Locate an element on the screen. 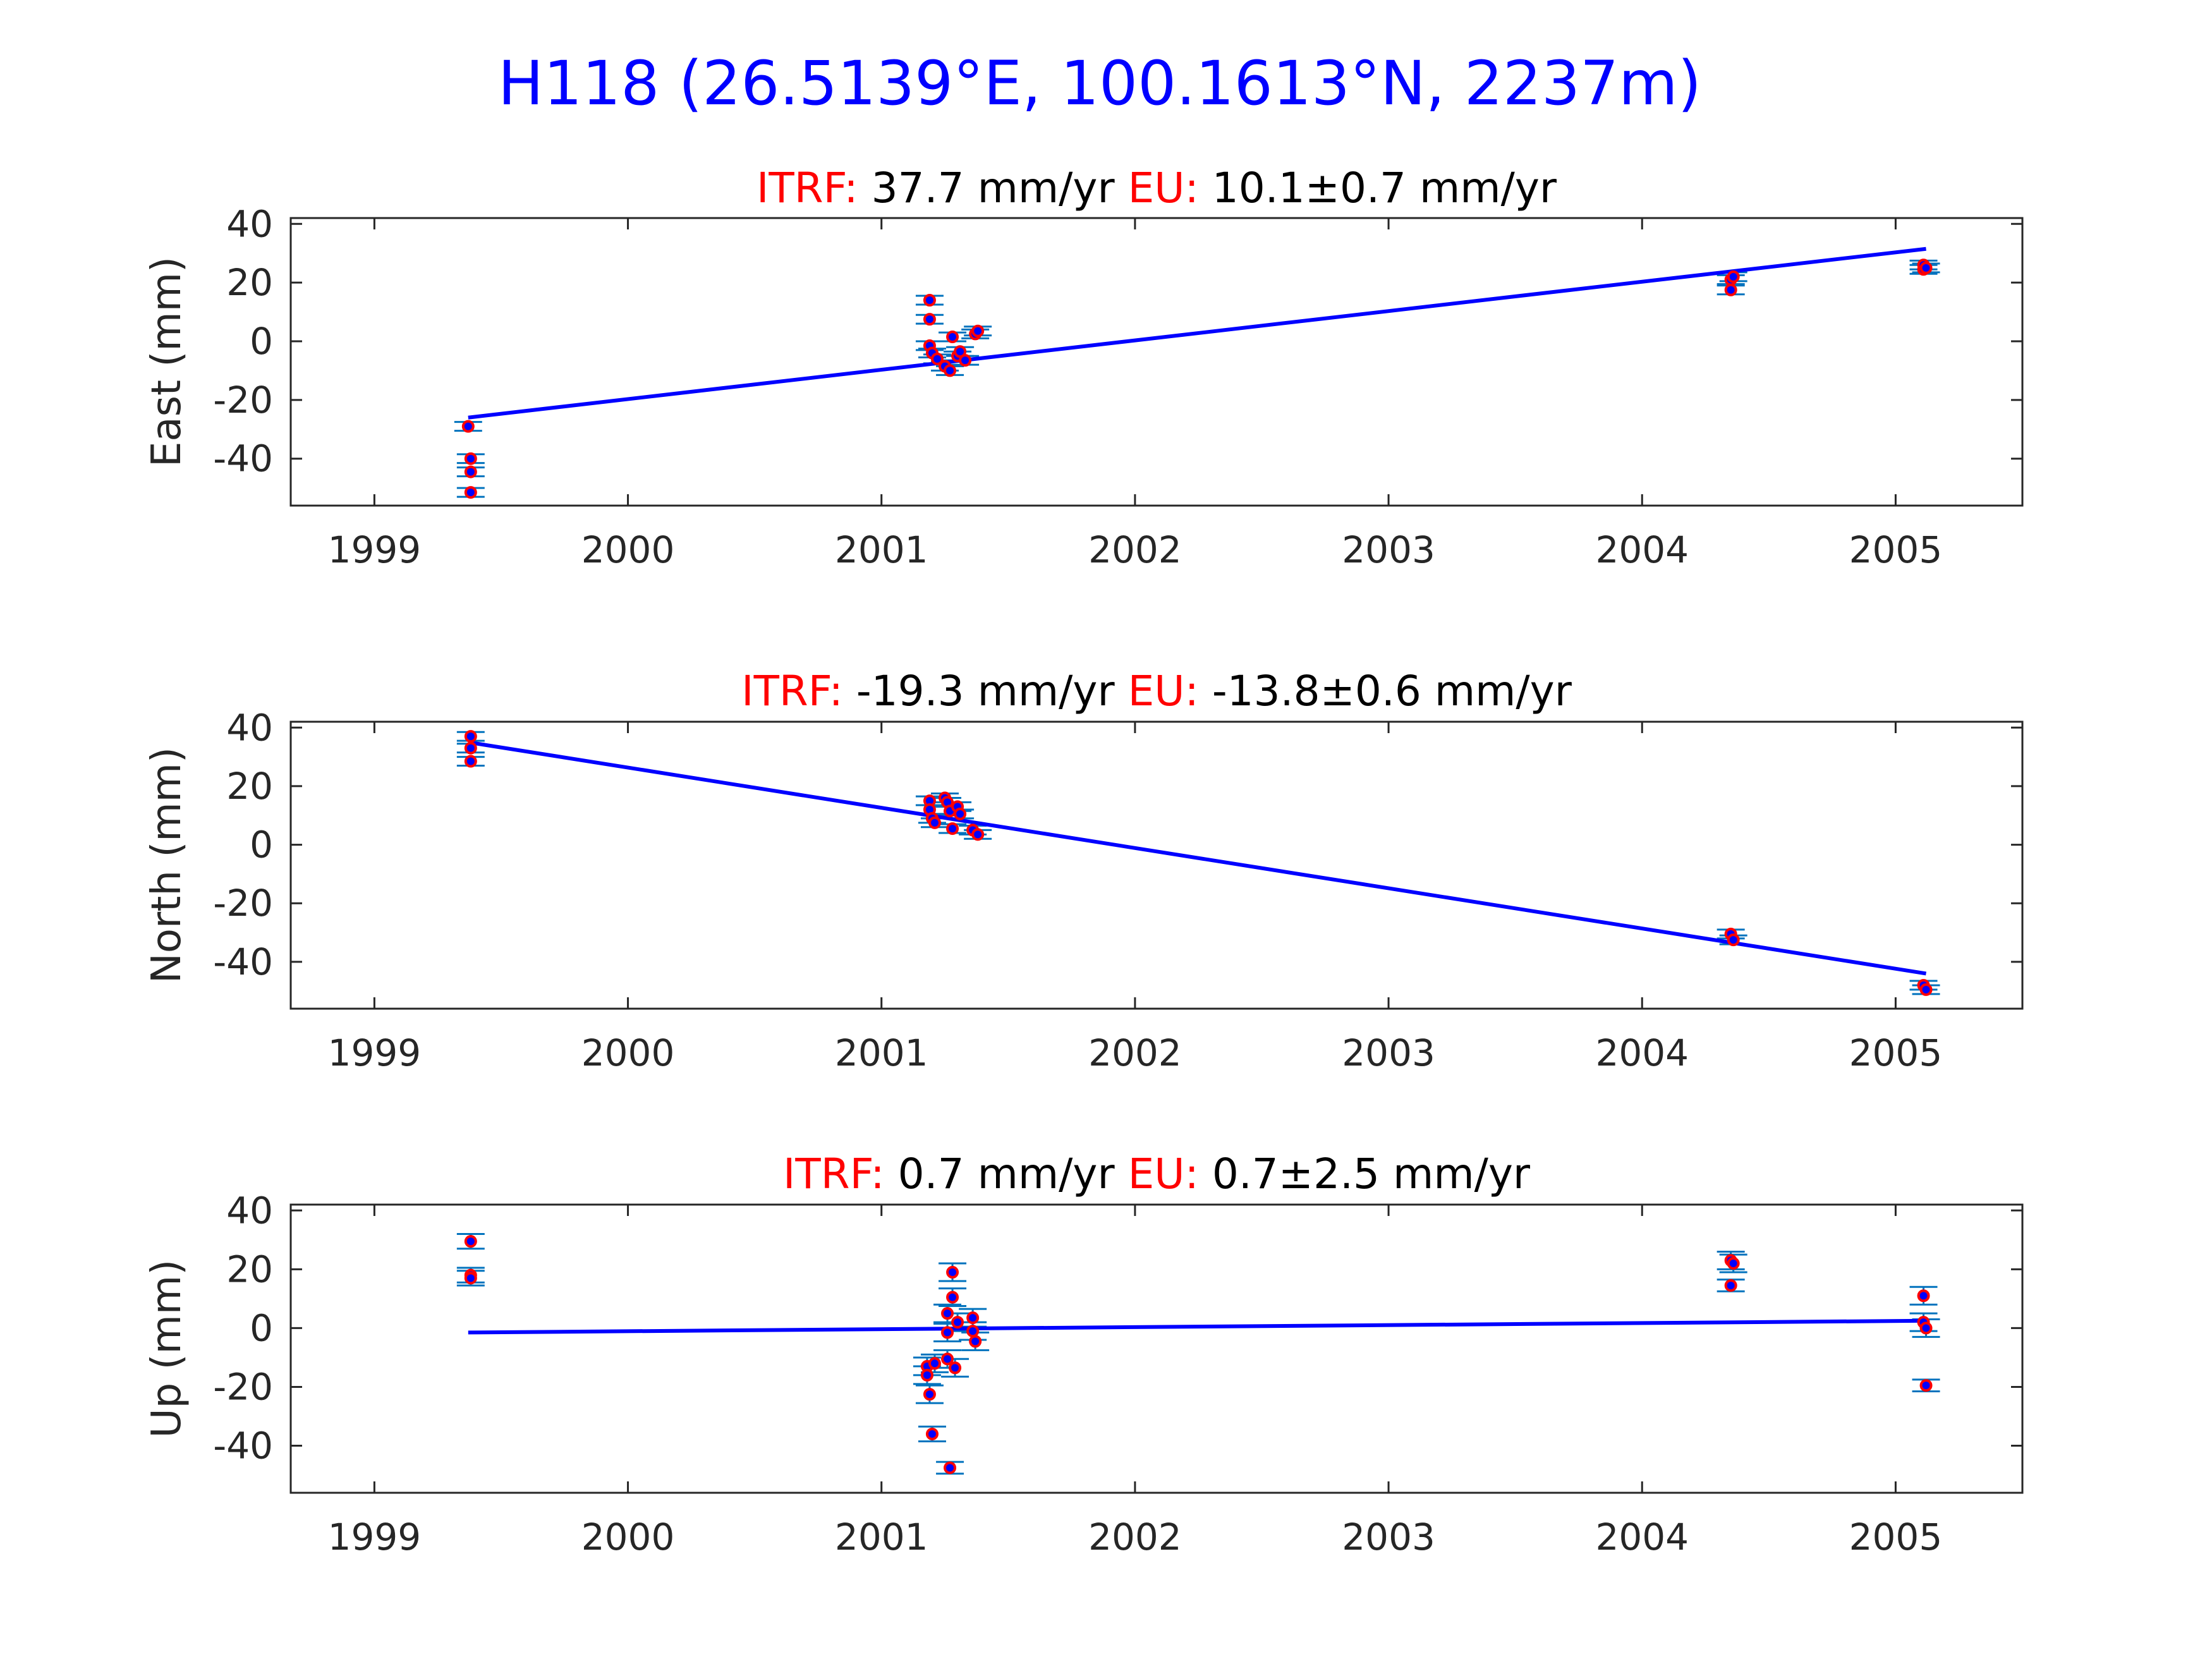  east-xtick-label: 2003 is located at coordinates (1388, 549).